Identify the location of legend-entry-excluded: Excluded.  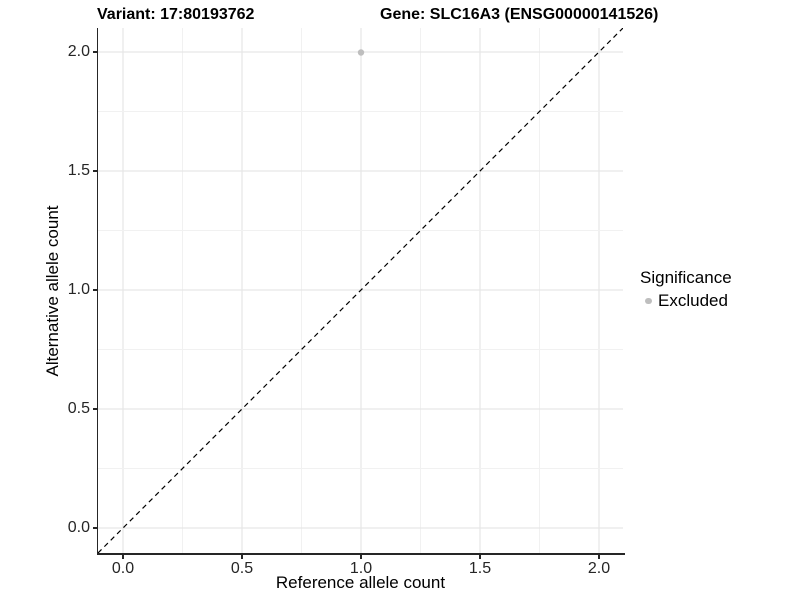
(686, 301).